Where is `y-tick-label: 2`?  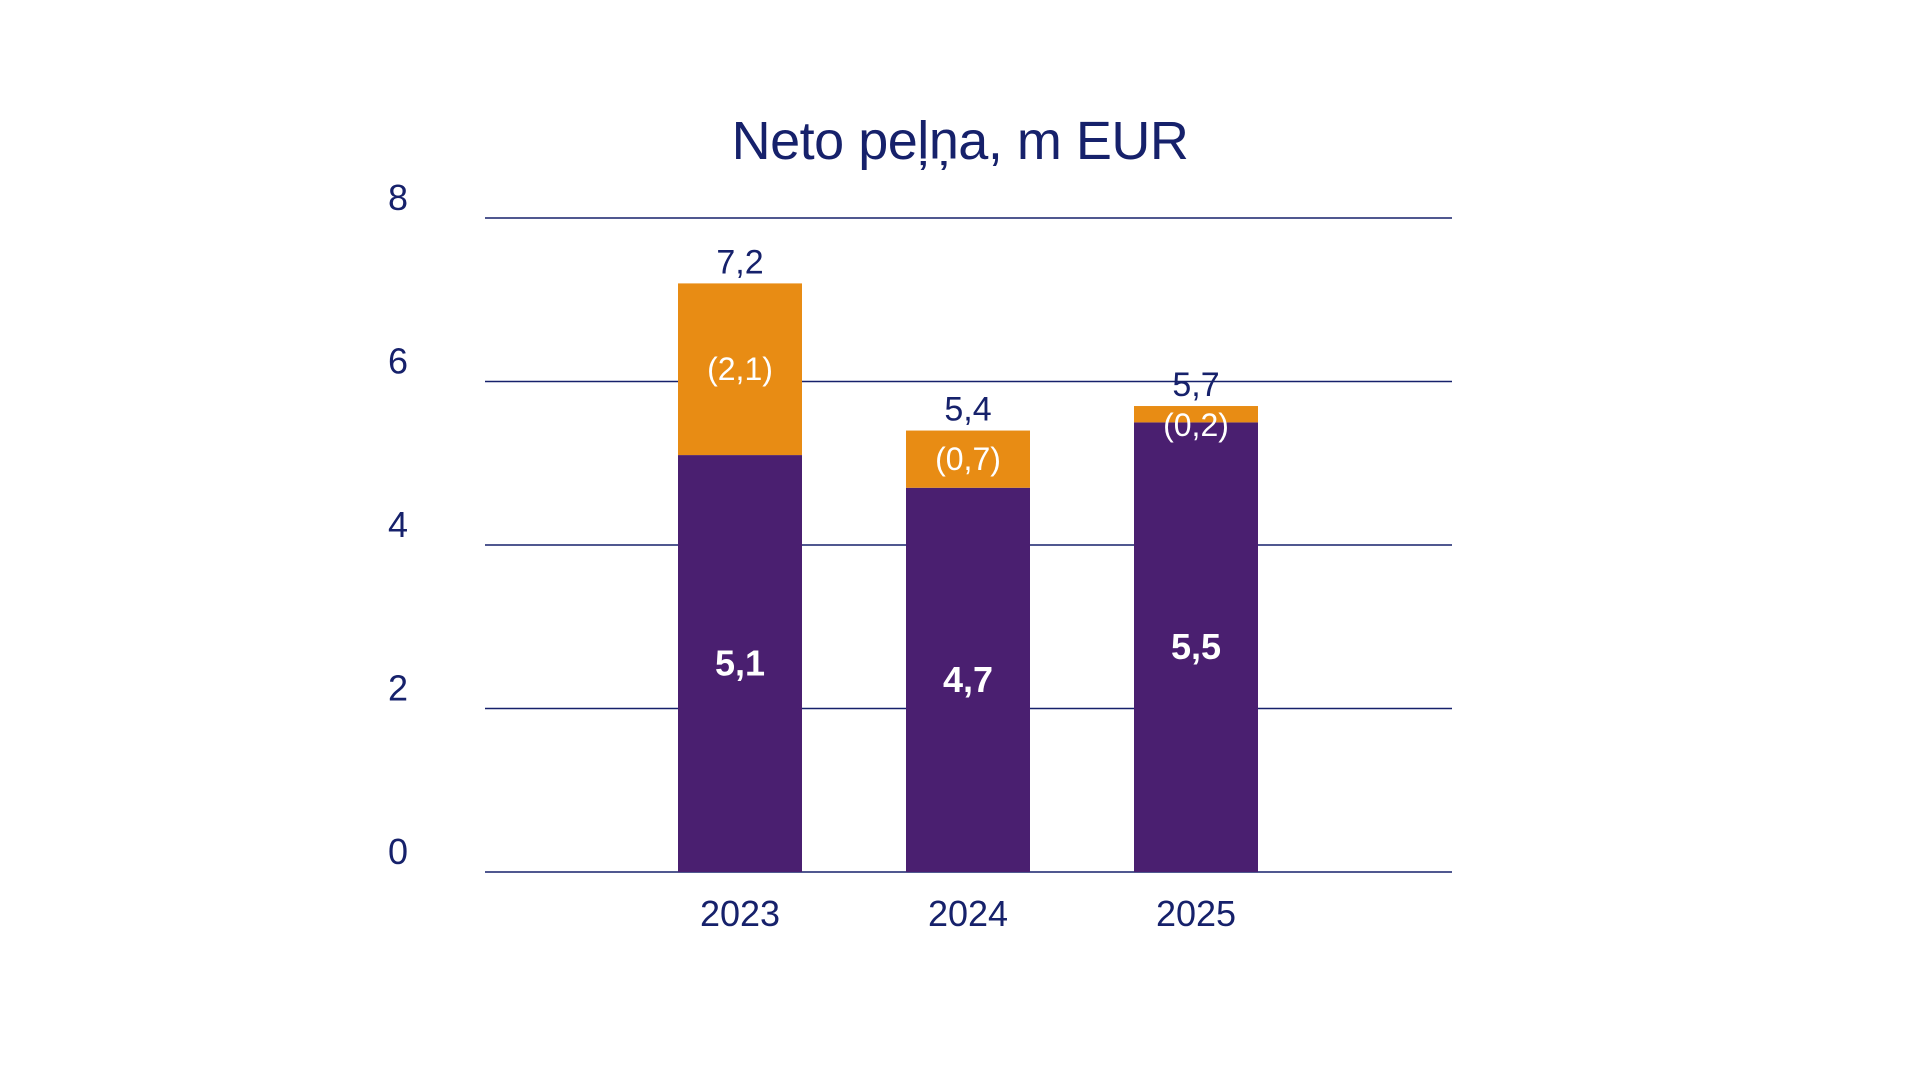 y-tick-label: 2 is located at coordinates (398, 688).